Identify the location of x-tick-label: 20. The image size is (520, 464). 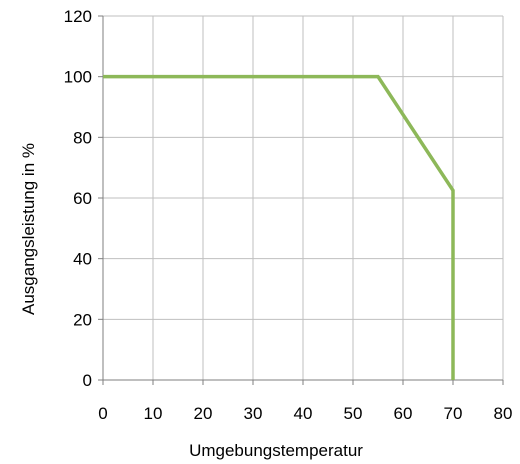
(203, 413).